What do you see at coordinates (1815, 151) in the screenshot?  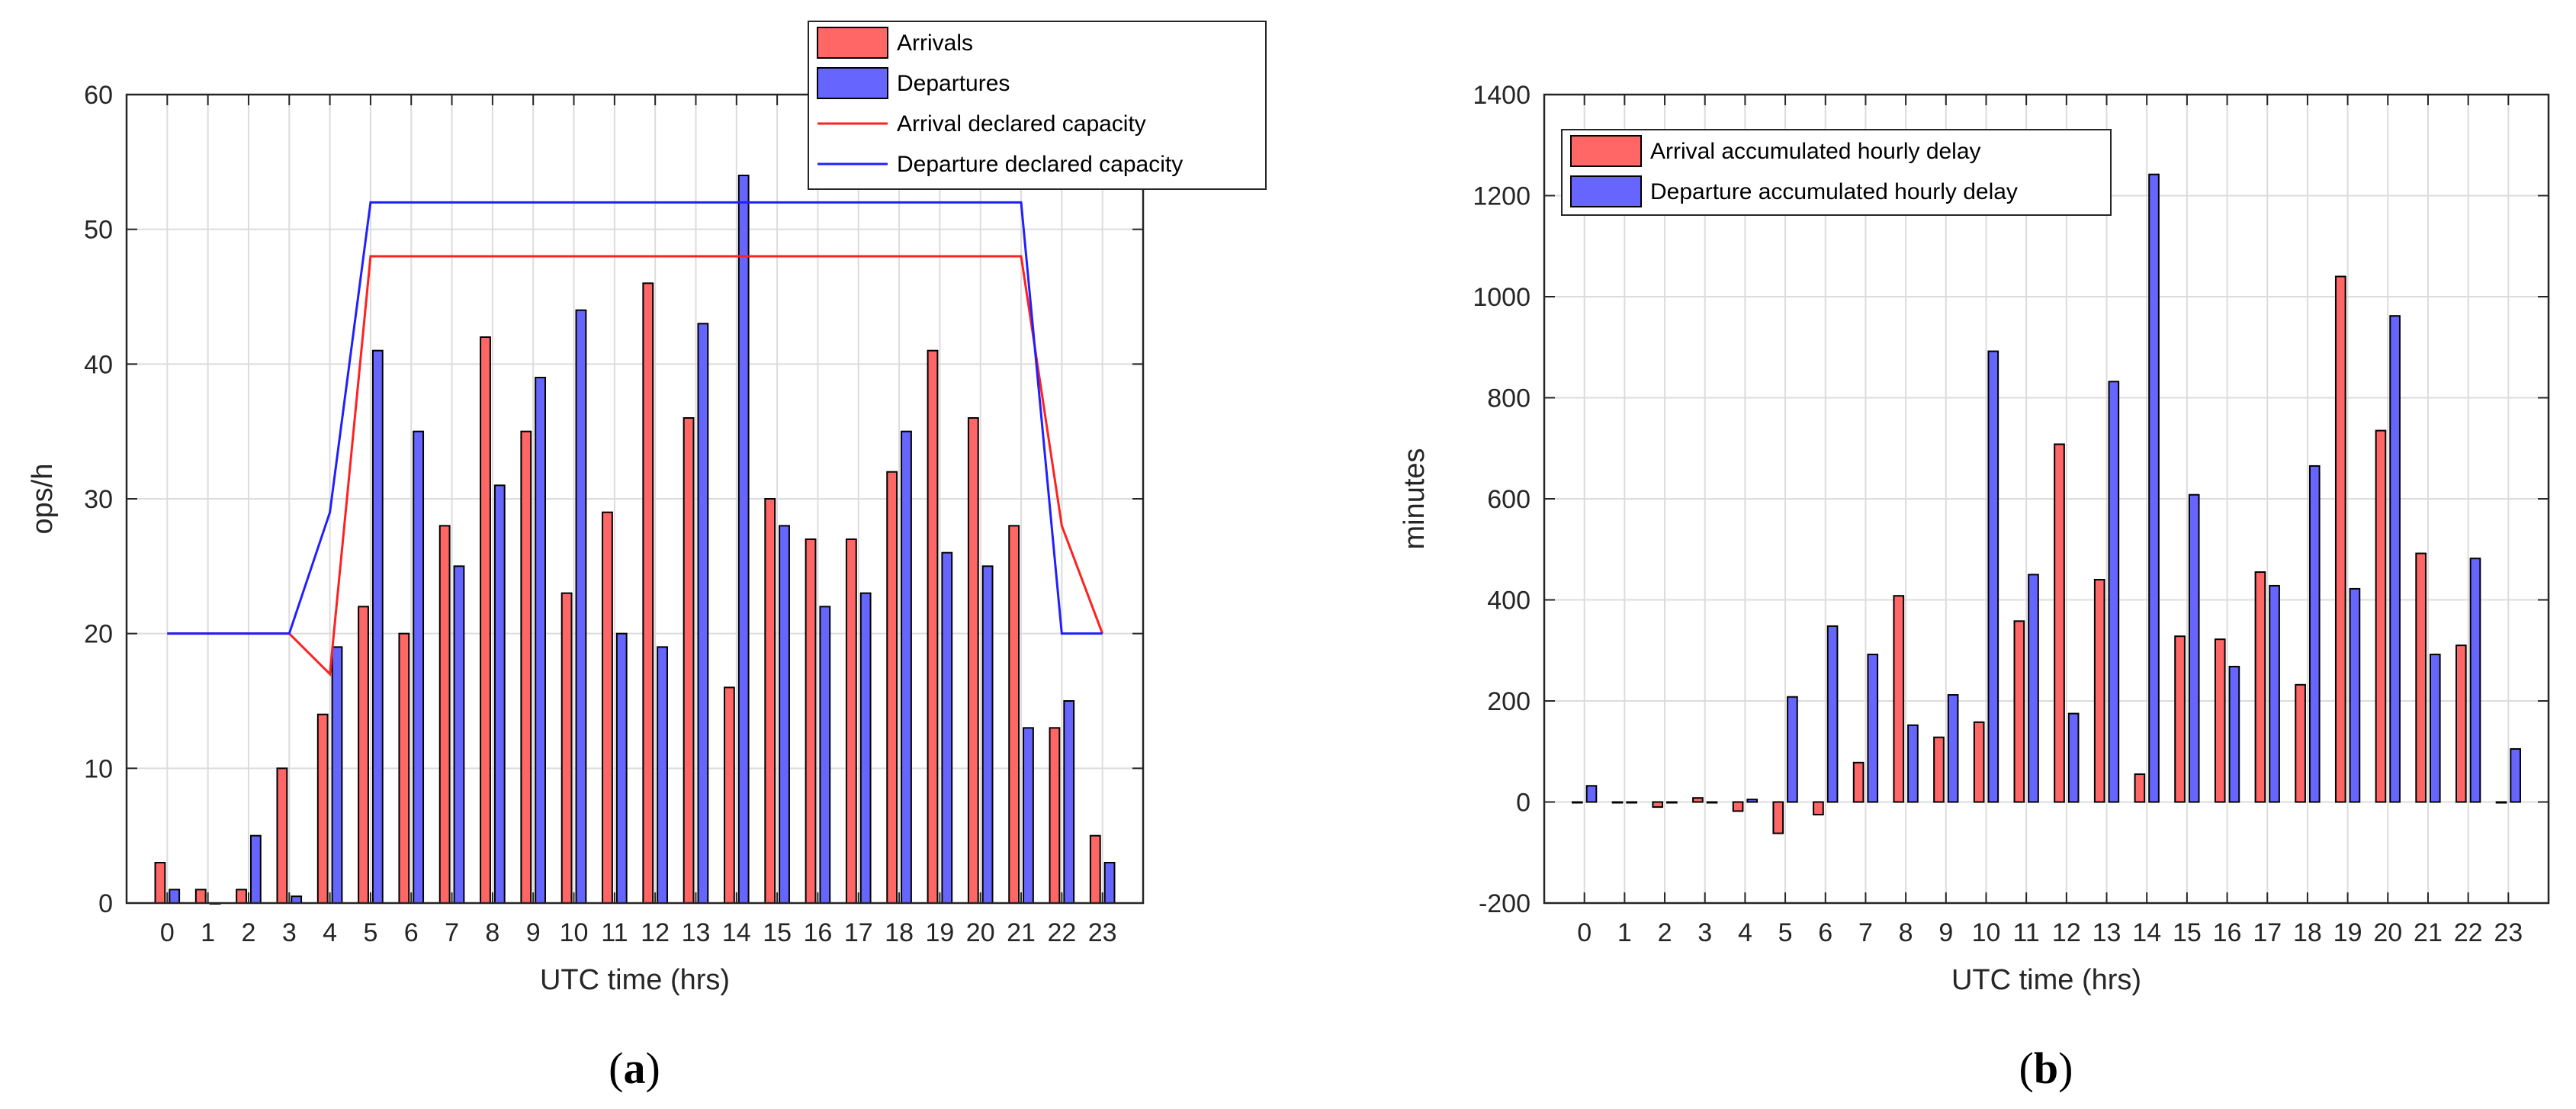 I see `legend-entry: Arrival accumulated hourly delay` at bounding box center [1815, 151].